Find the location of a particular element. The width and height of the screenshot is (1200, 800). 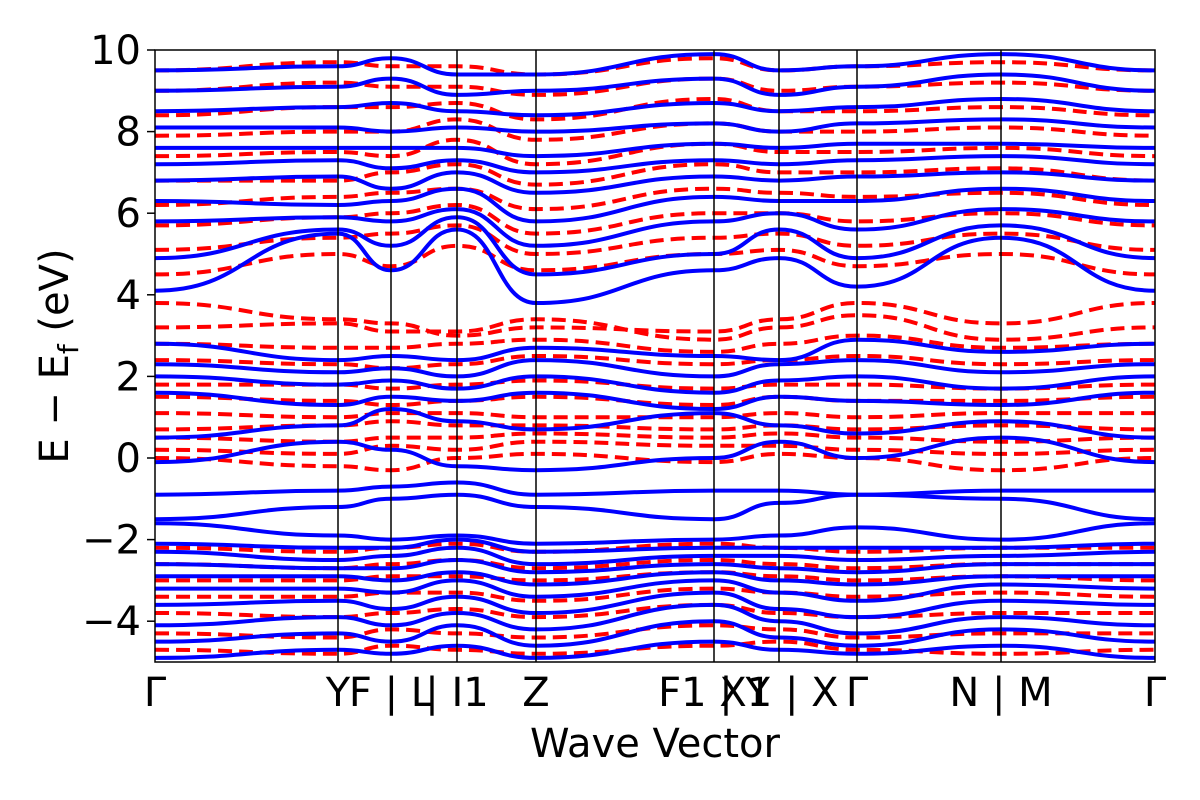

x-tick-label: F1 | Y is located at coordinates (714, 693).